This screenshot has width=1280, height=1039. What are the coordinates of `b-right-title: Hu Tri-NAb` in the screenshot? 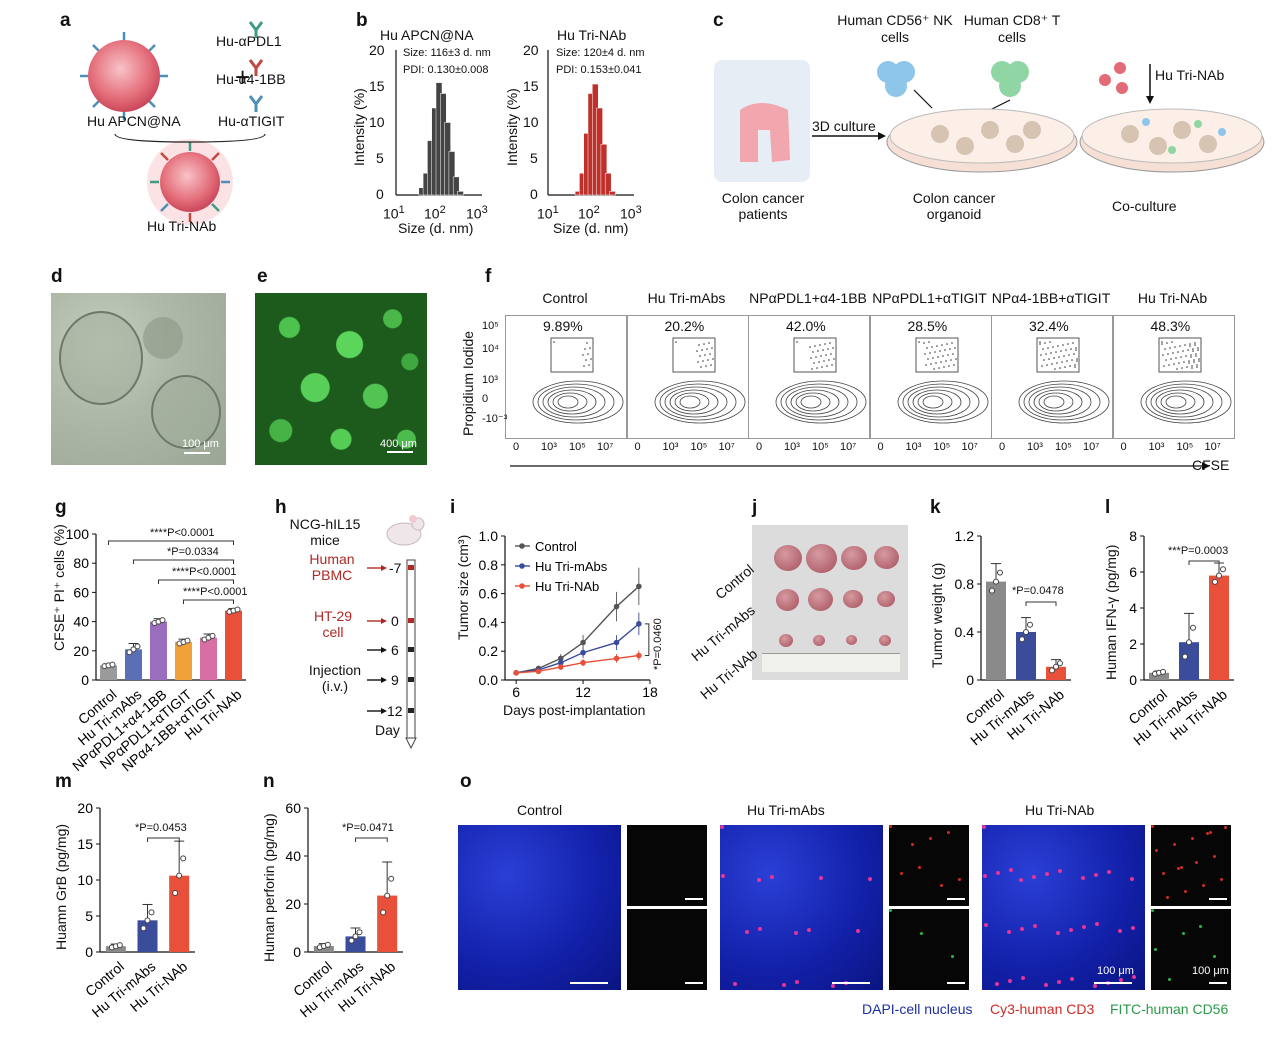 It's located at (592, 35).